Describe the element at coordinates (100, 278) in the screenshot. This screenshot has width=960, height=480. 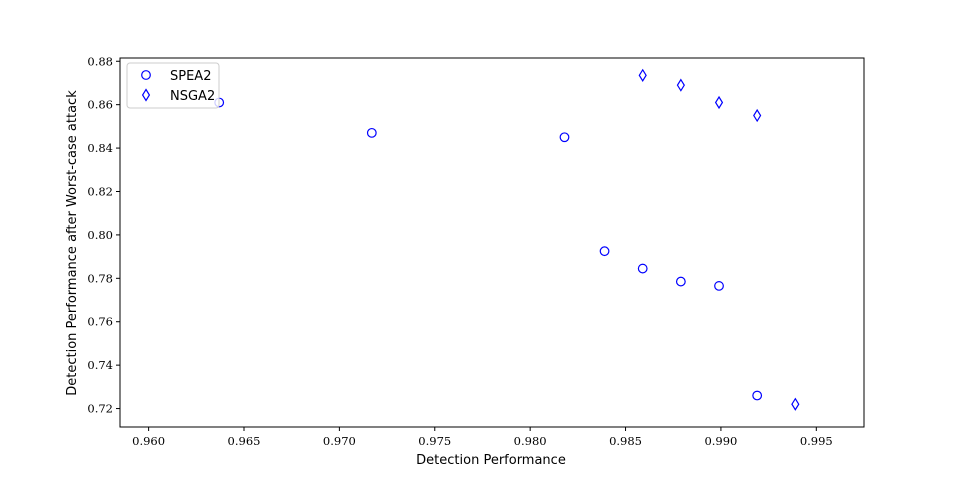
I see `y-tick-label: 0.78` at that location.